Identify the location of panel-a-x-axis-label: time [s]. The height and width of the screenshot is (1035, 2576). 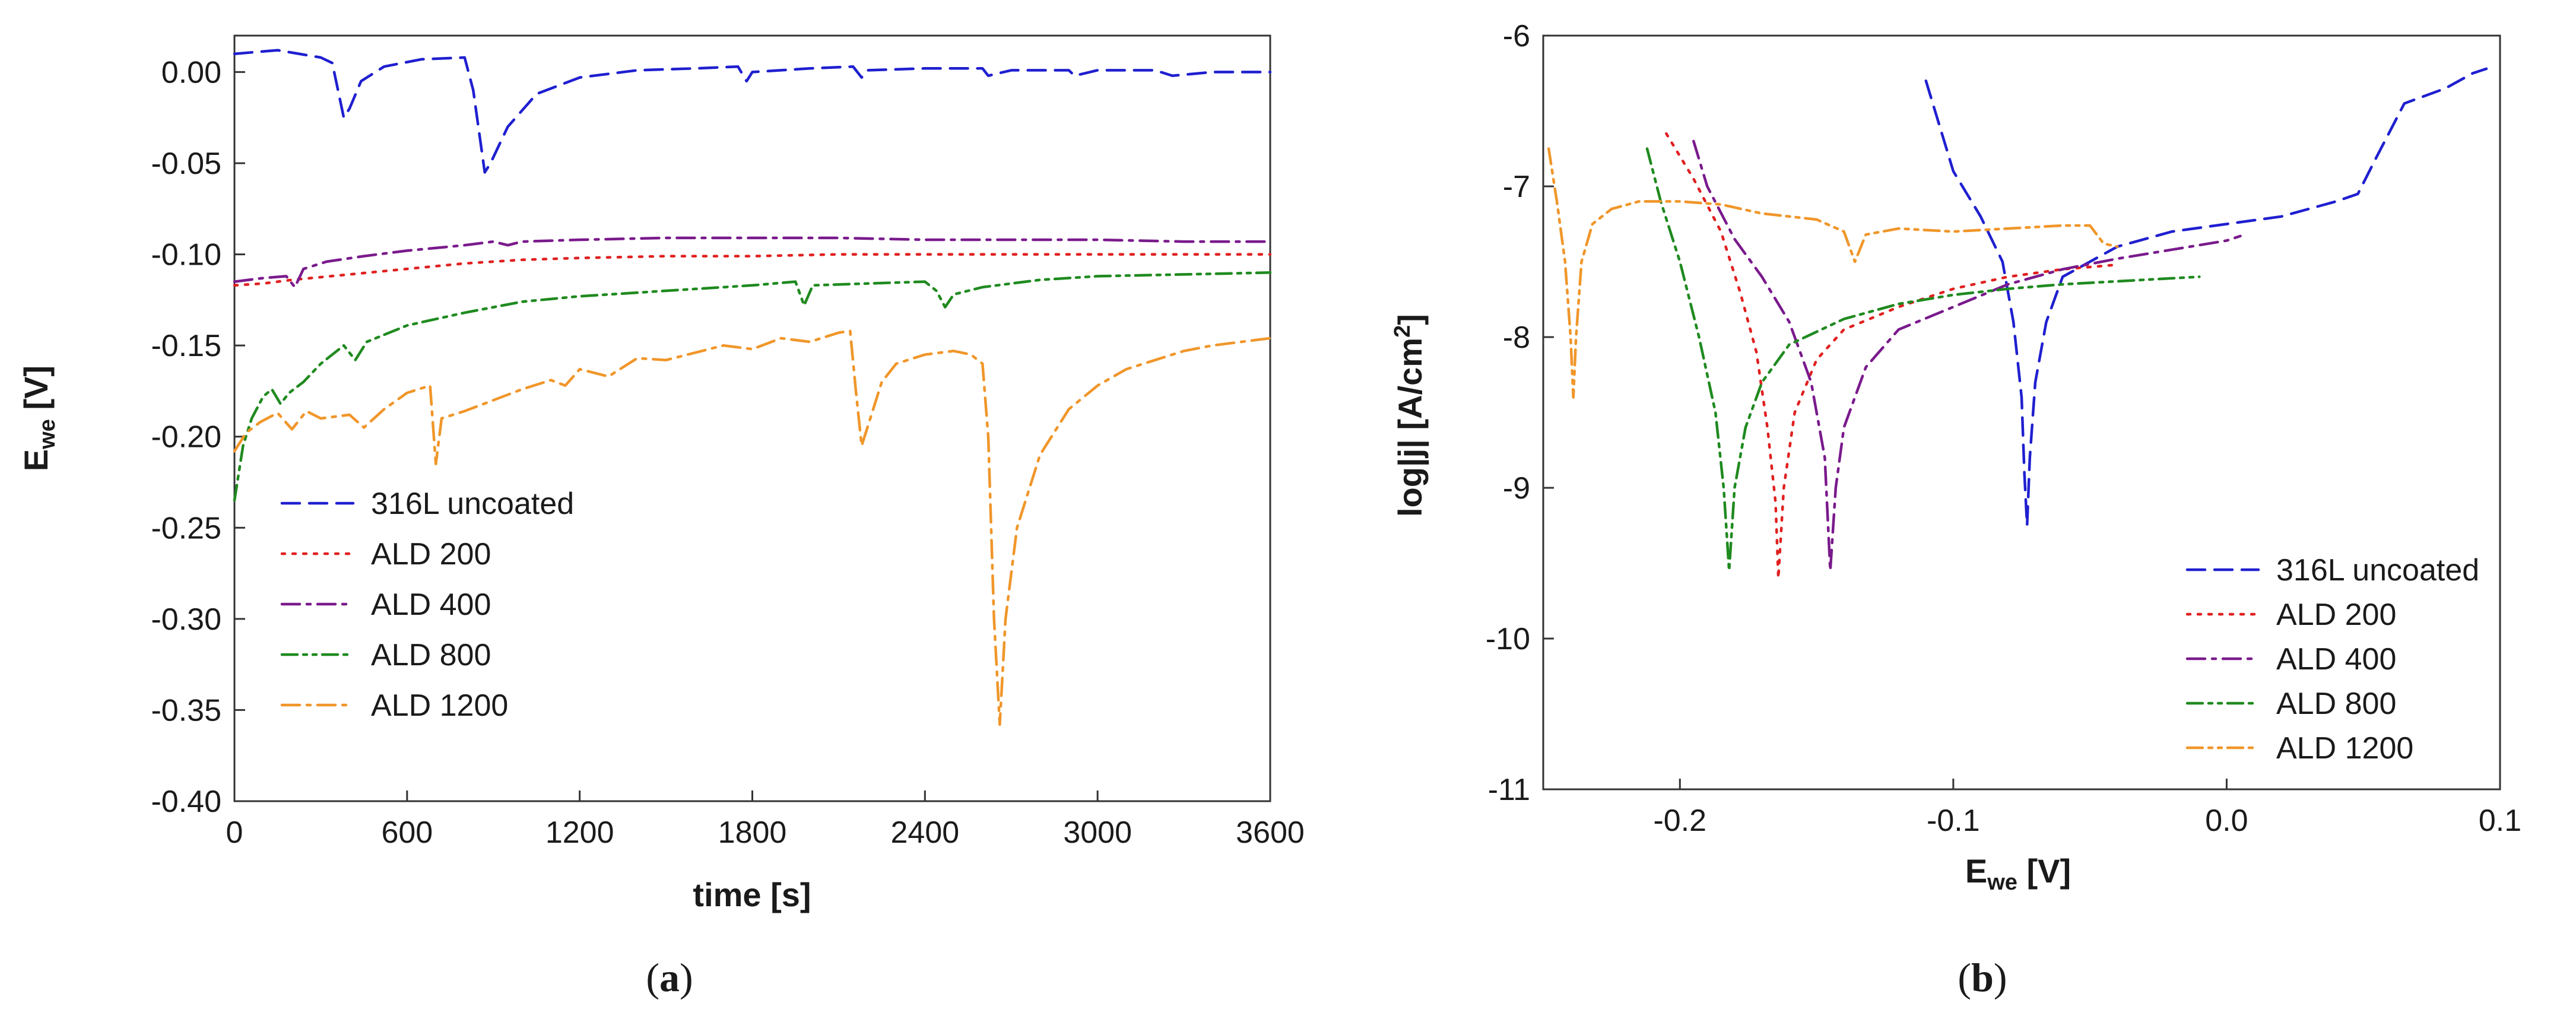
(752, 894).